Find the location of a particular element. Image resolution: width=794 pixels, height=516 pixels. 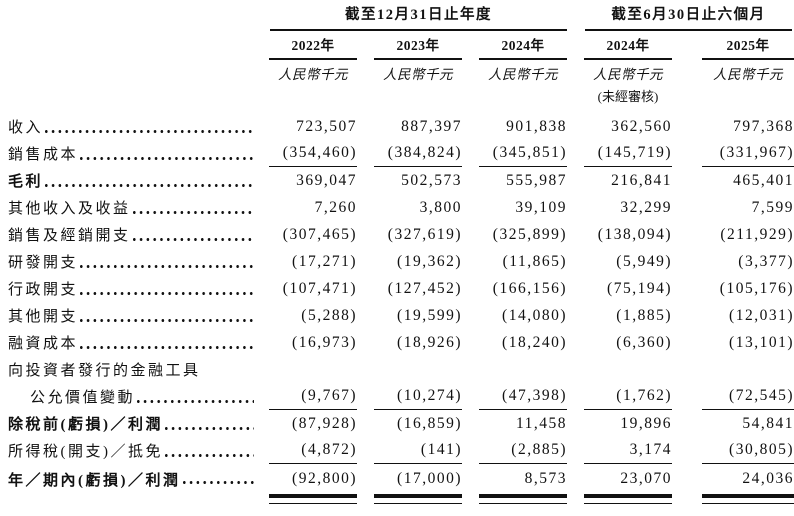

label-cell: 行政開支 is located at coordinates (131, 288).